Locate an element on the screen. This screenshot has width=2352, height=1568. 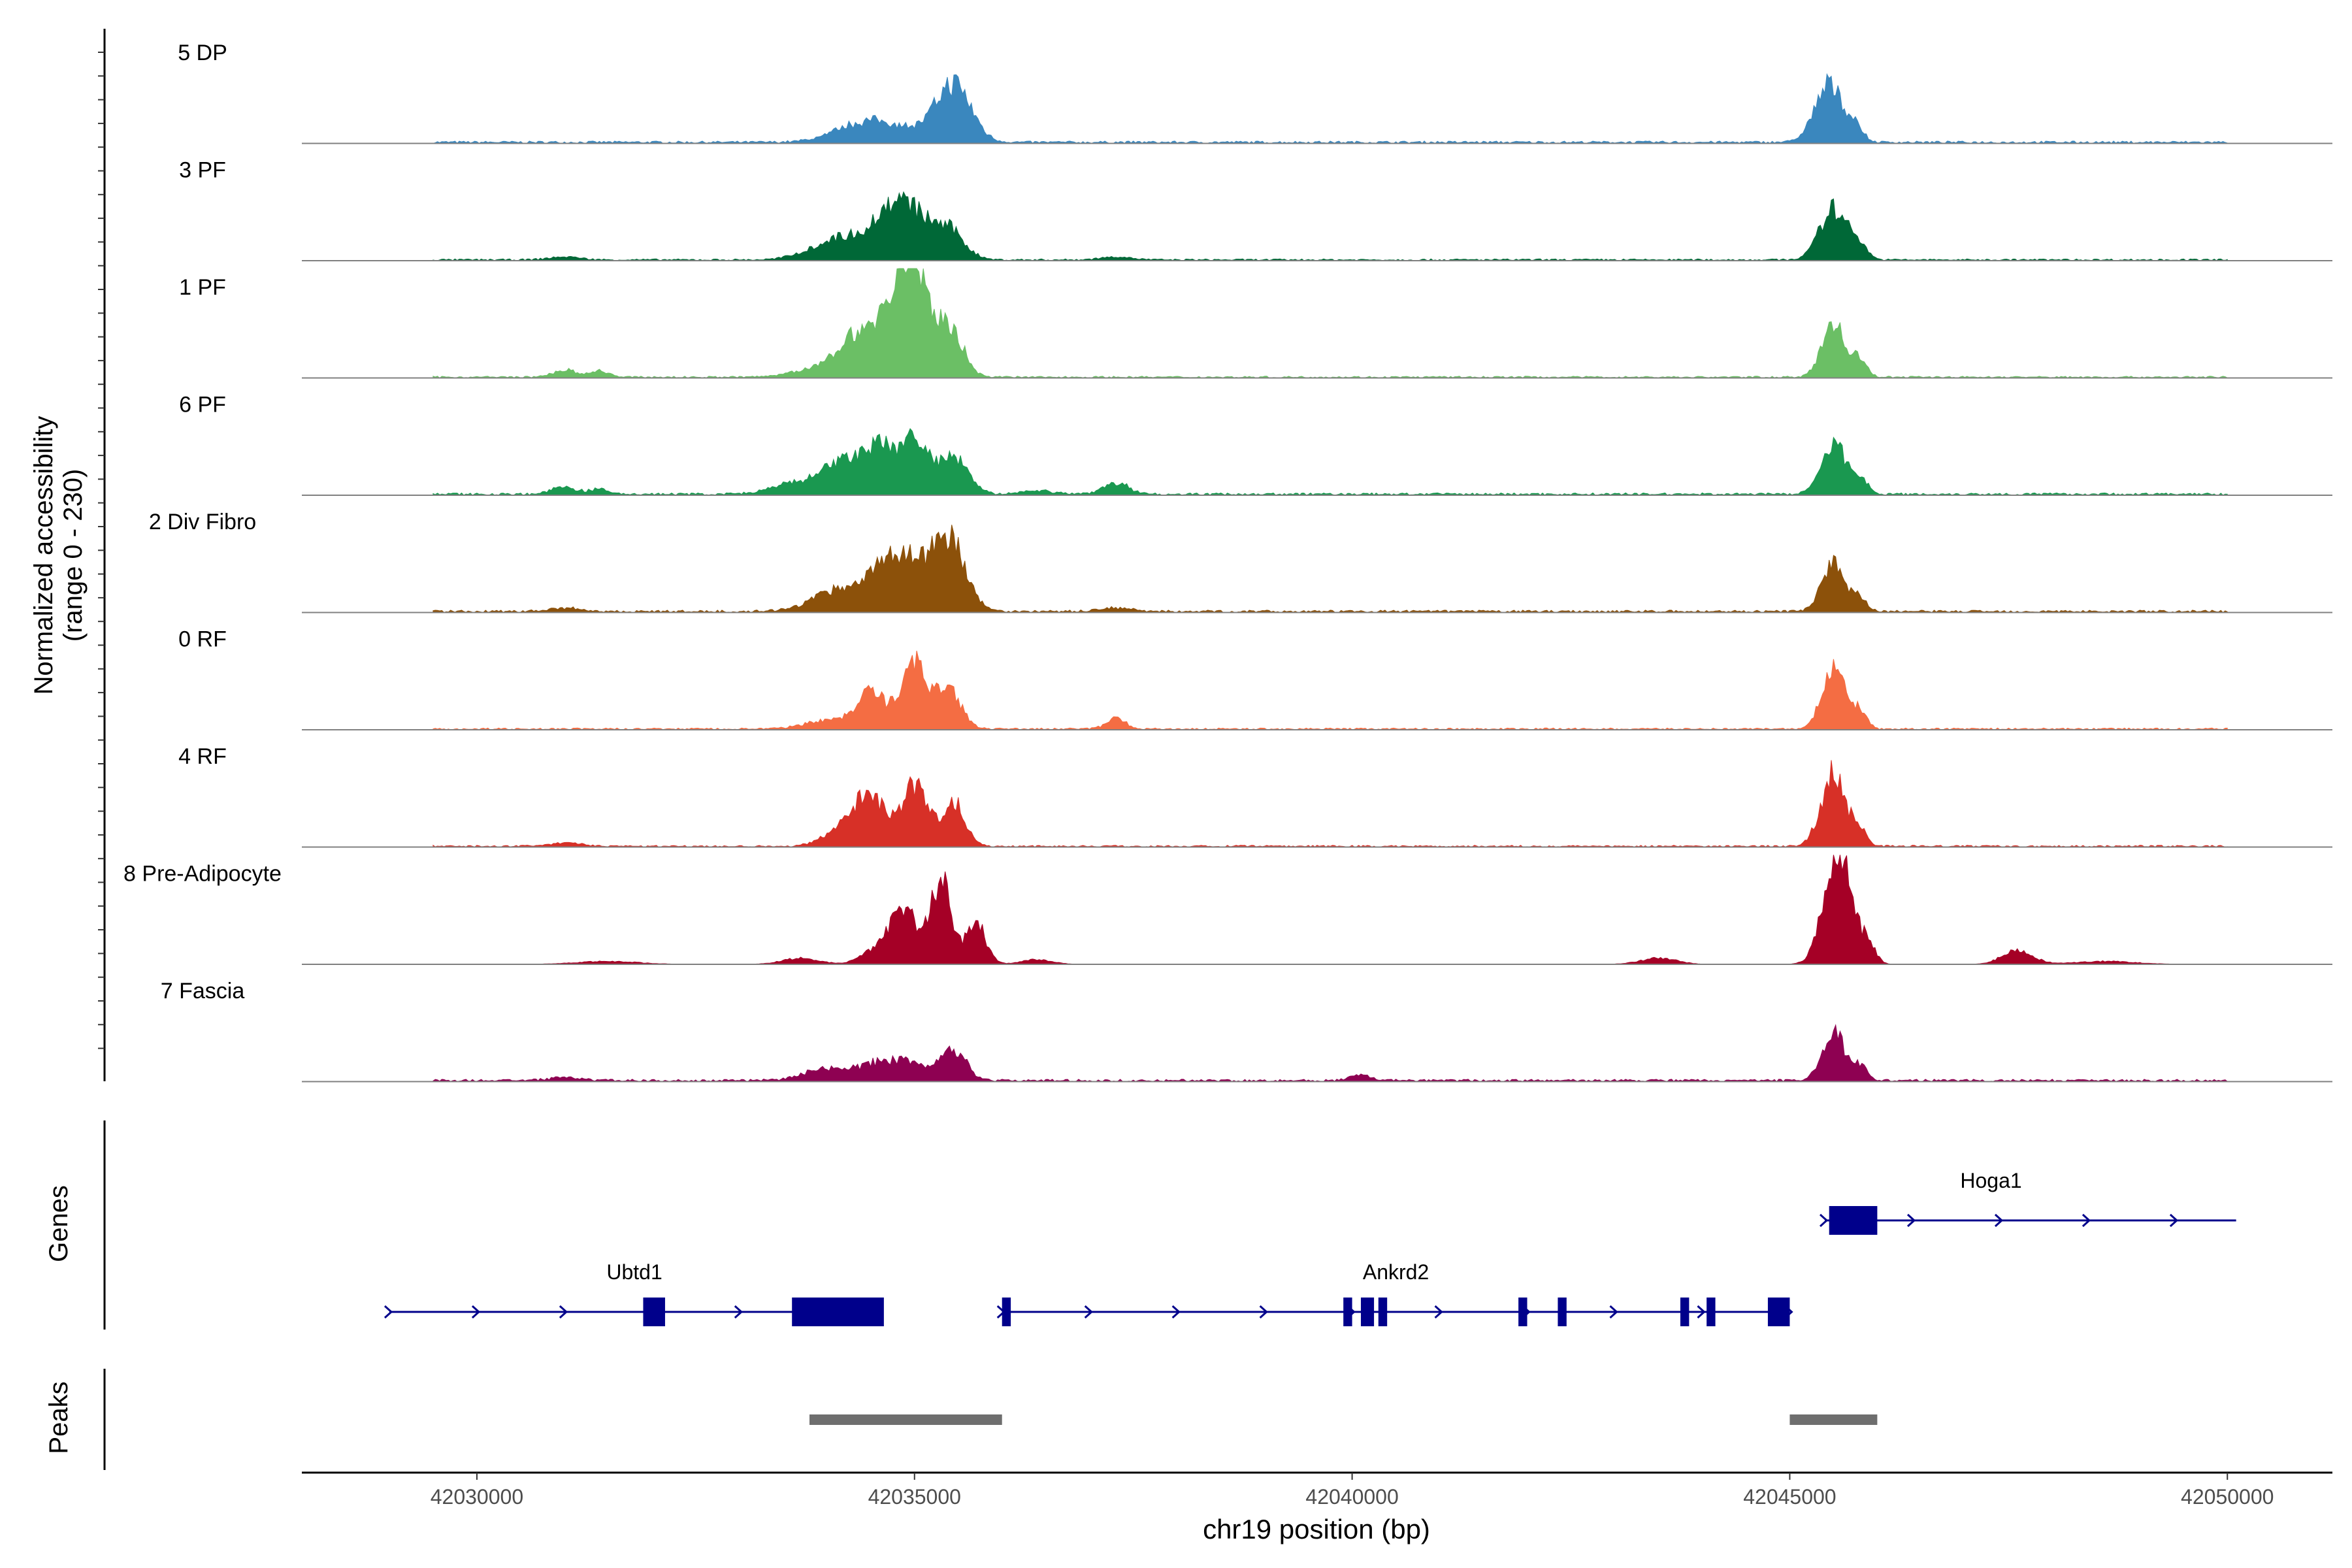
gene-name: Hoga1 is located at coordinates (1990, 1180).